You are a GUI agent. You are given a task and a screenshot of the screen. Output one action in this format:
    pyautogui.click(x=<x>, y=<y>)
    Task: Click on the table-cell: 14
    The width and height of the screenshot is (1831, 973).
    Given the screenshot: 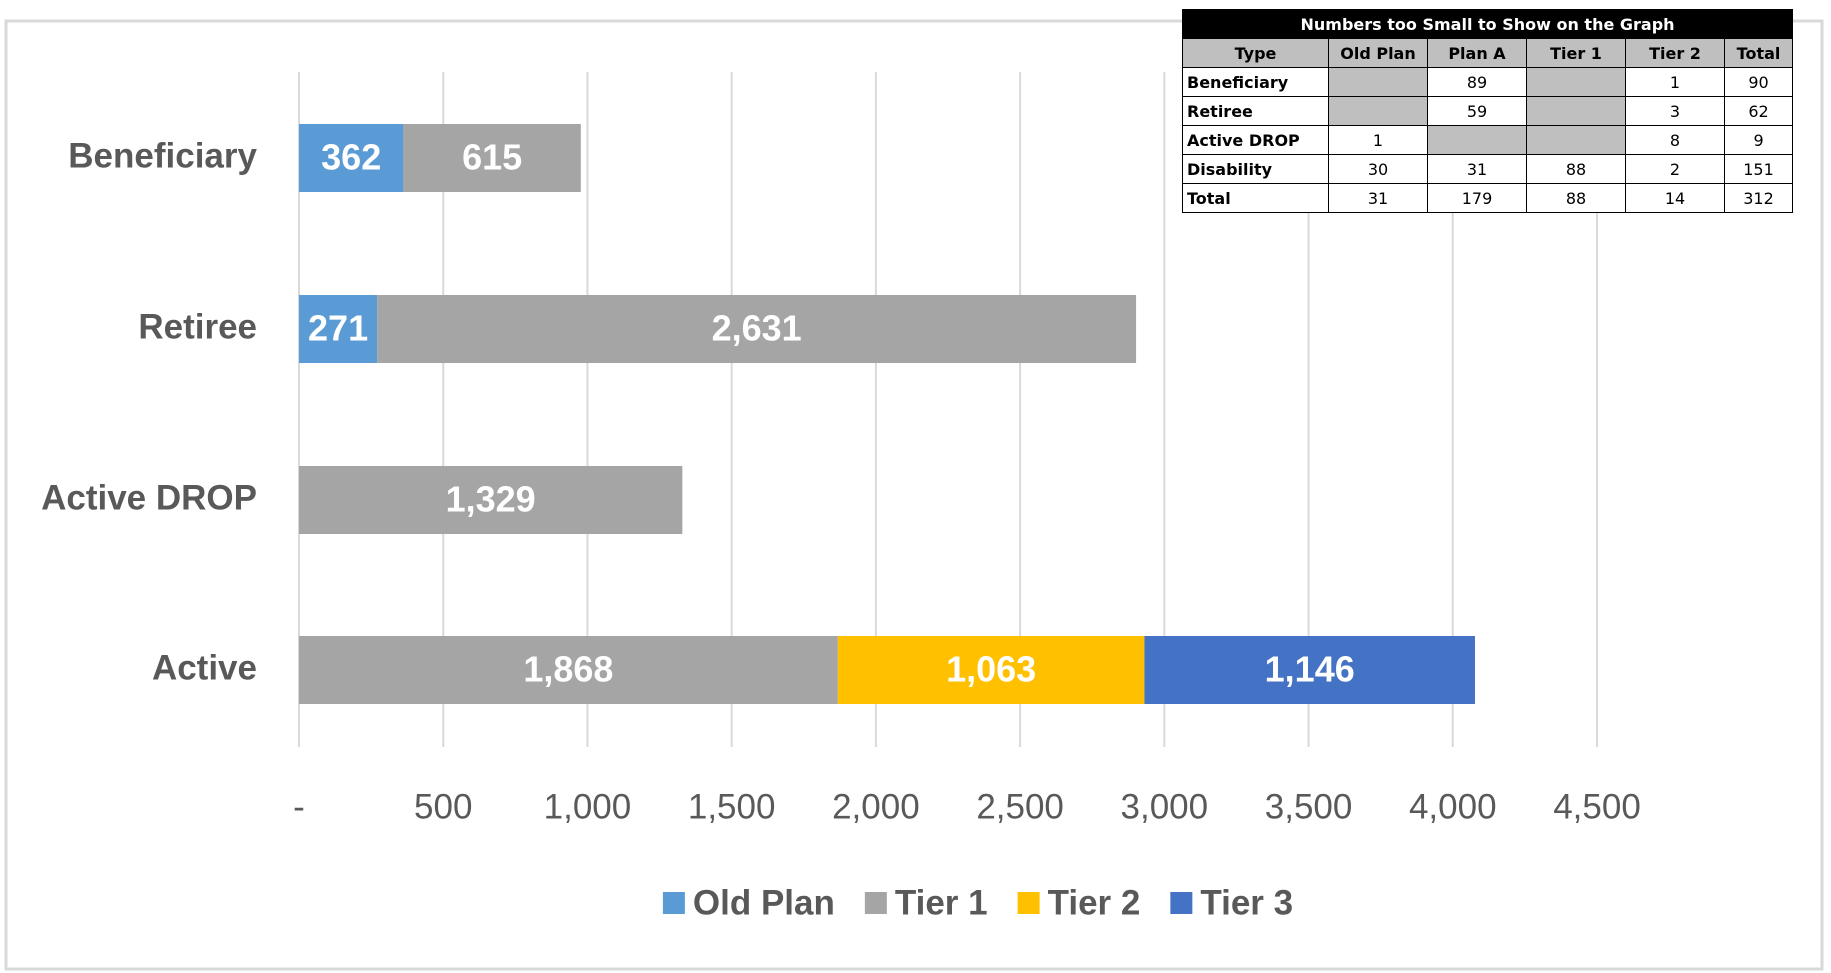 What is the action you would take?
    pyautogui.click(x=1675, y=198)
    